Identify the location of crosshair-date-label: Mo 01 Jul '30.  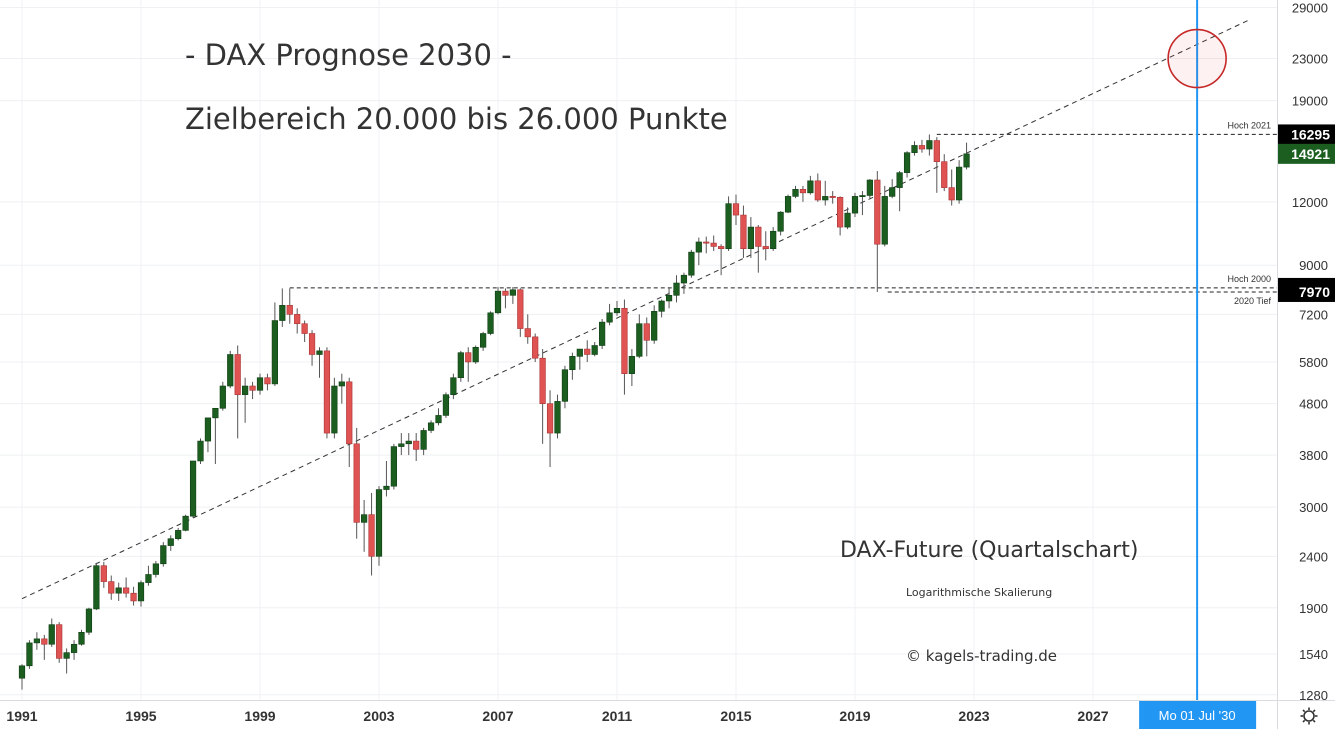
(1197, 715).